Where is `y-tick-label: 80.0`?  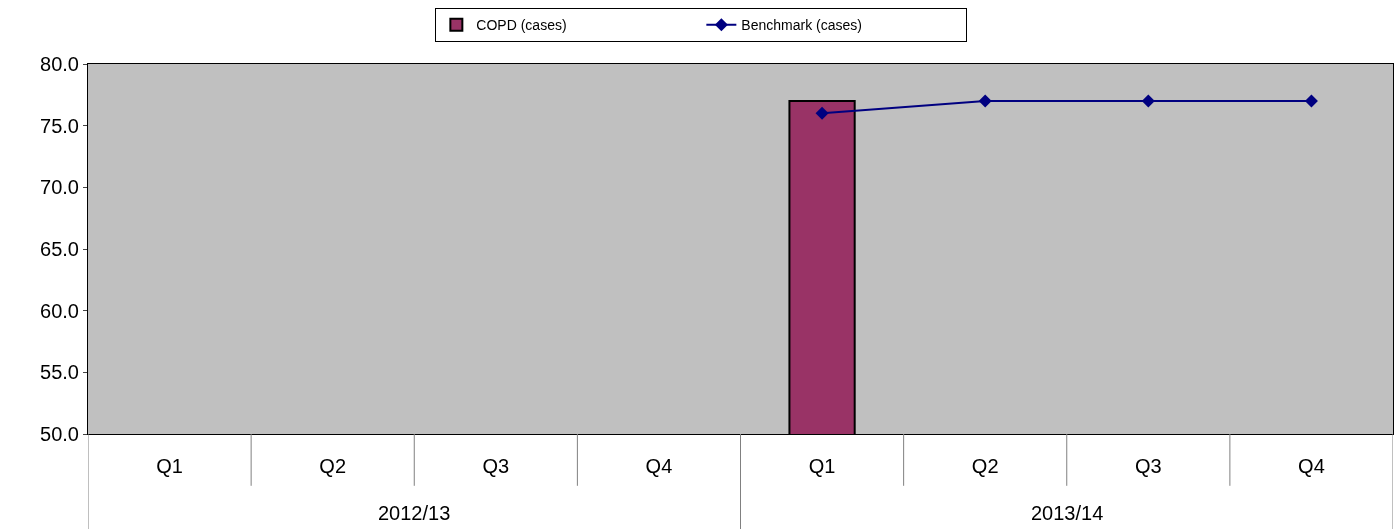 y-tick-label: 80.0 is located at coordinates (59, 64).